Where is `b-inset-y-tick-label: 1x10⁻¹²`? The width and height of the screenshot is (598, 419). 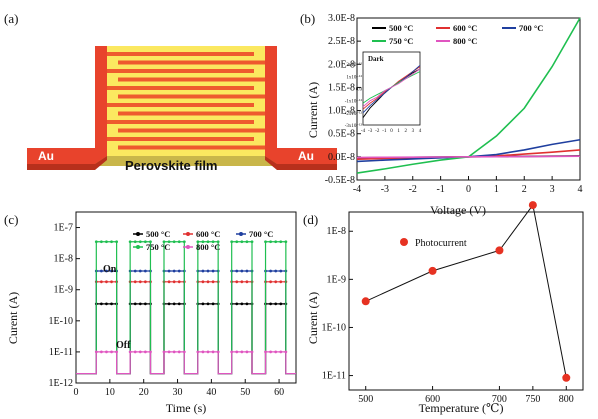
b-inset-y-tick-label: 1x10⁻¹² is located at coordinates (354, 77).